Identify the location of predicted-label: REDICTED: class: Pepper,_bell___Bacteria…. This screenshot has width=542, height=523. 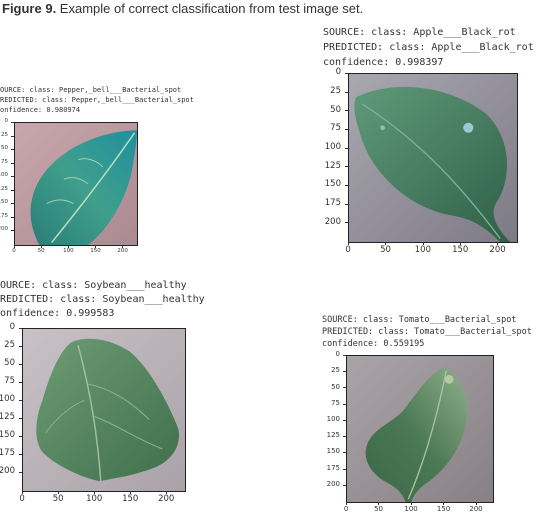
(97, 100).